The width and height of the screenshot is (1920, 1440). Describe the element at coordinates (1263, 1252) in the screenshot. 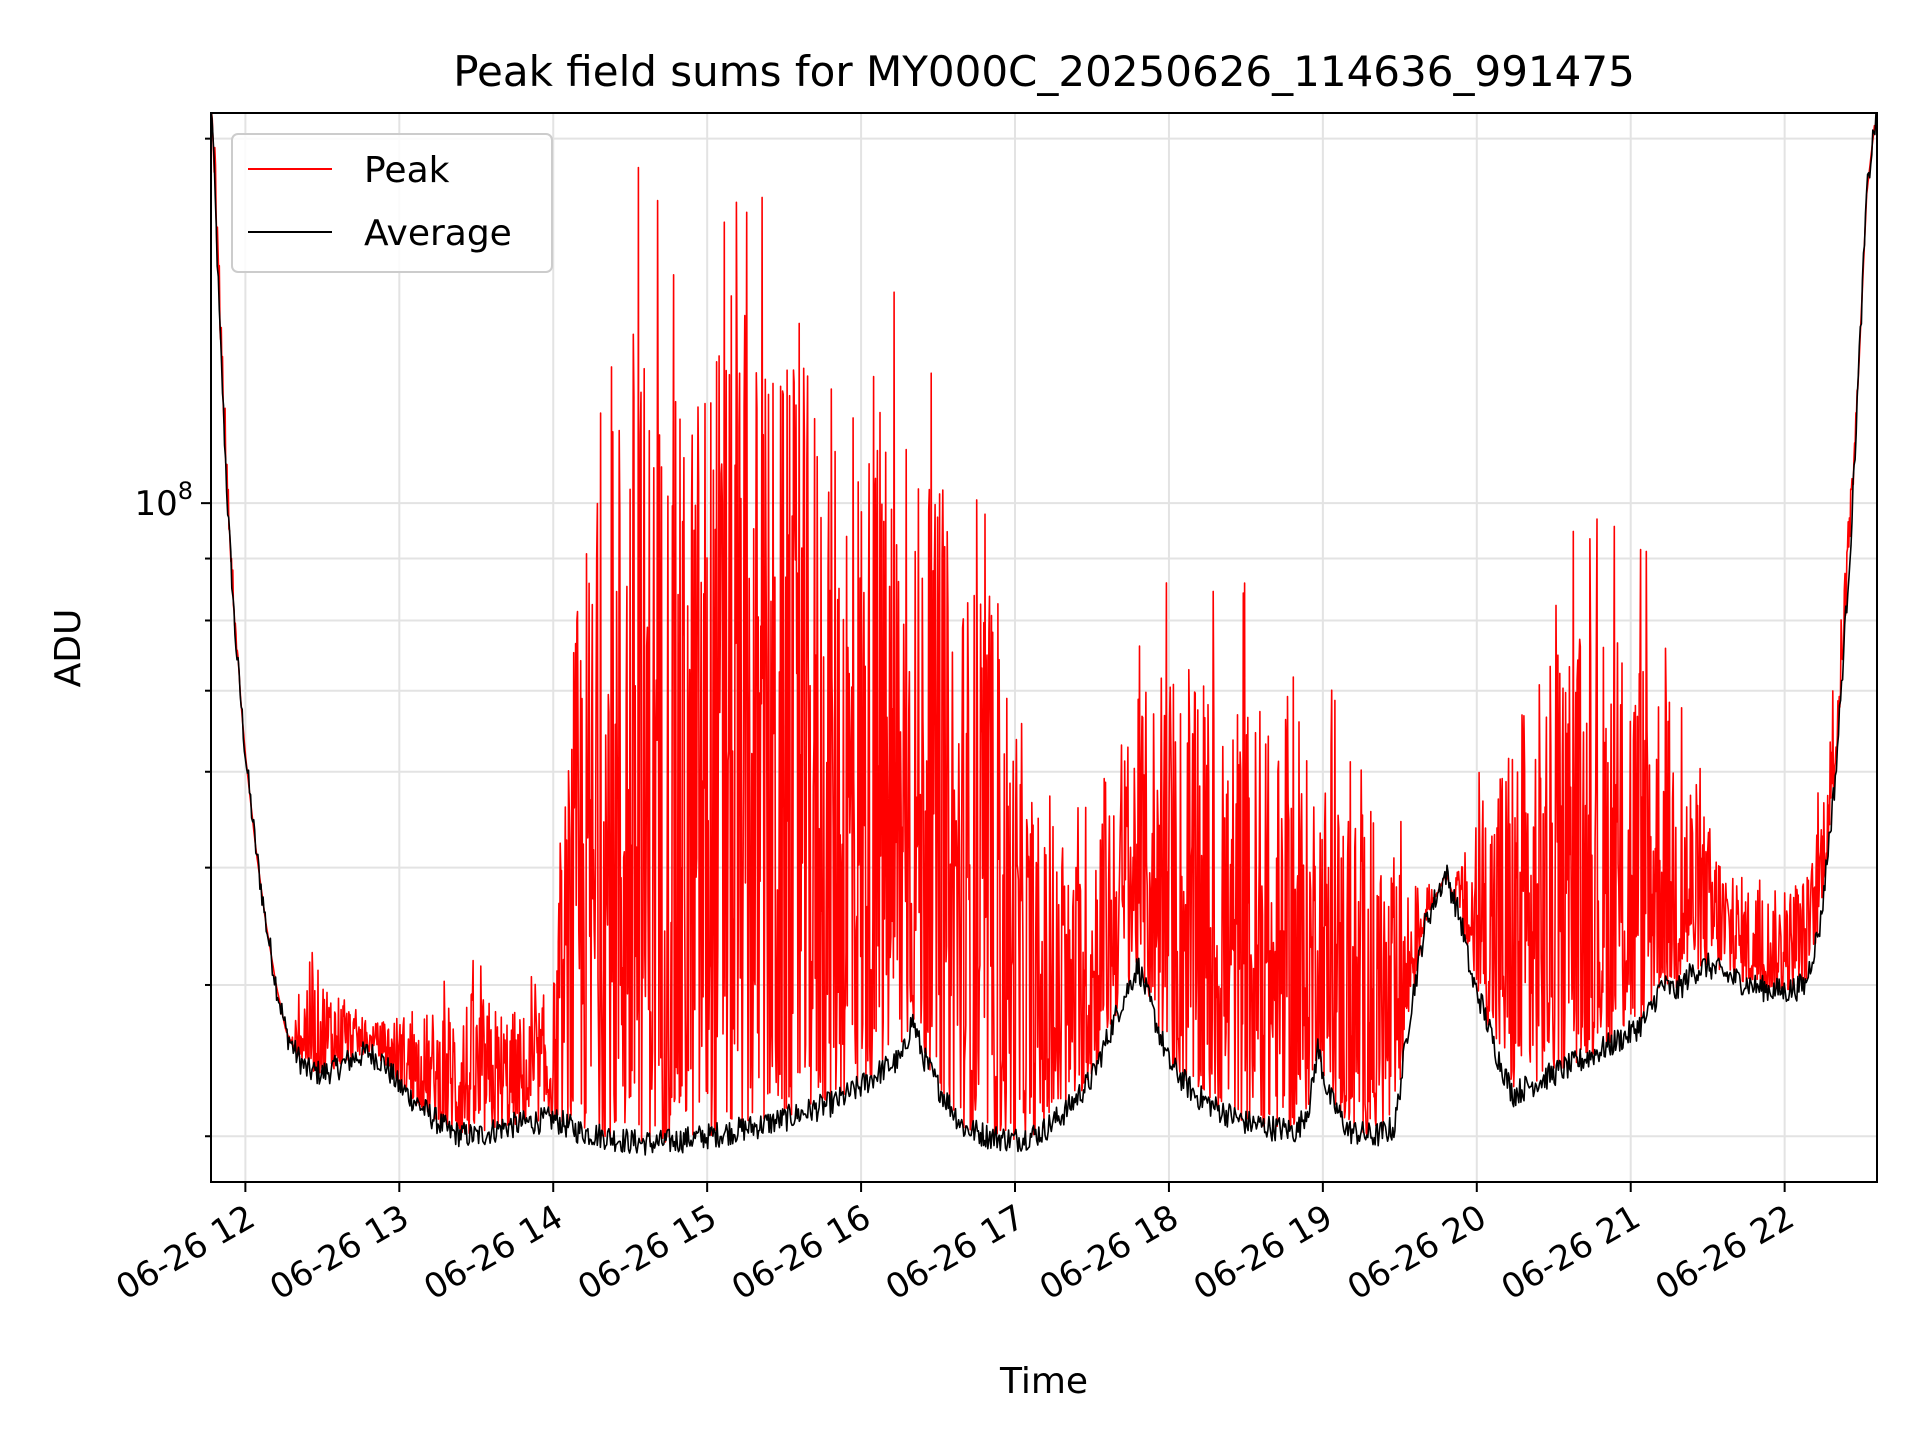

I see `x-tick-label: 06-26 19` at that location.